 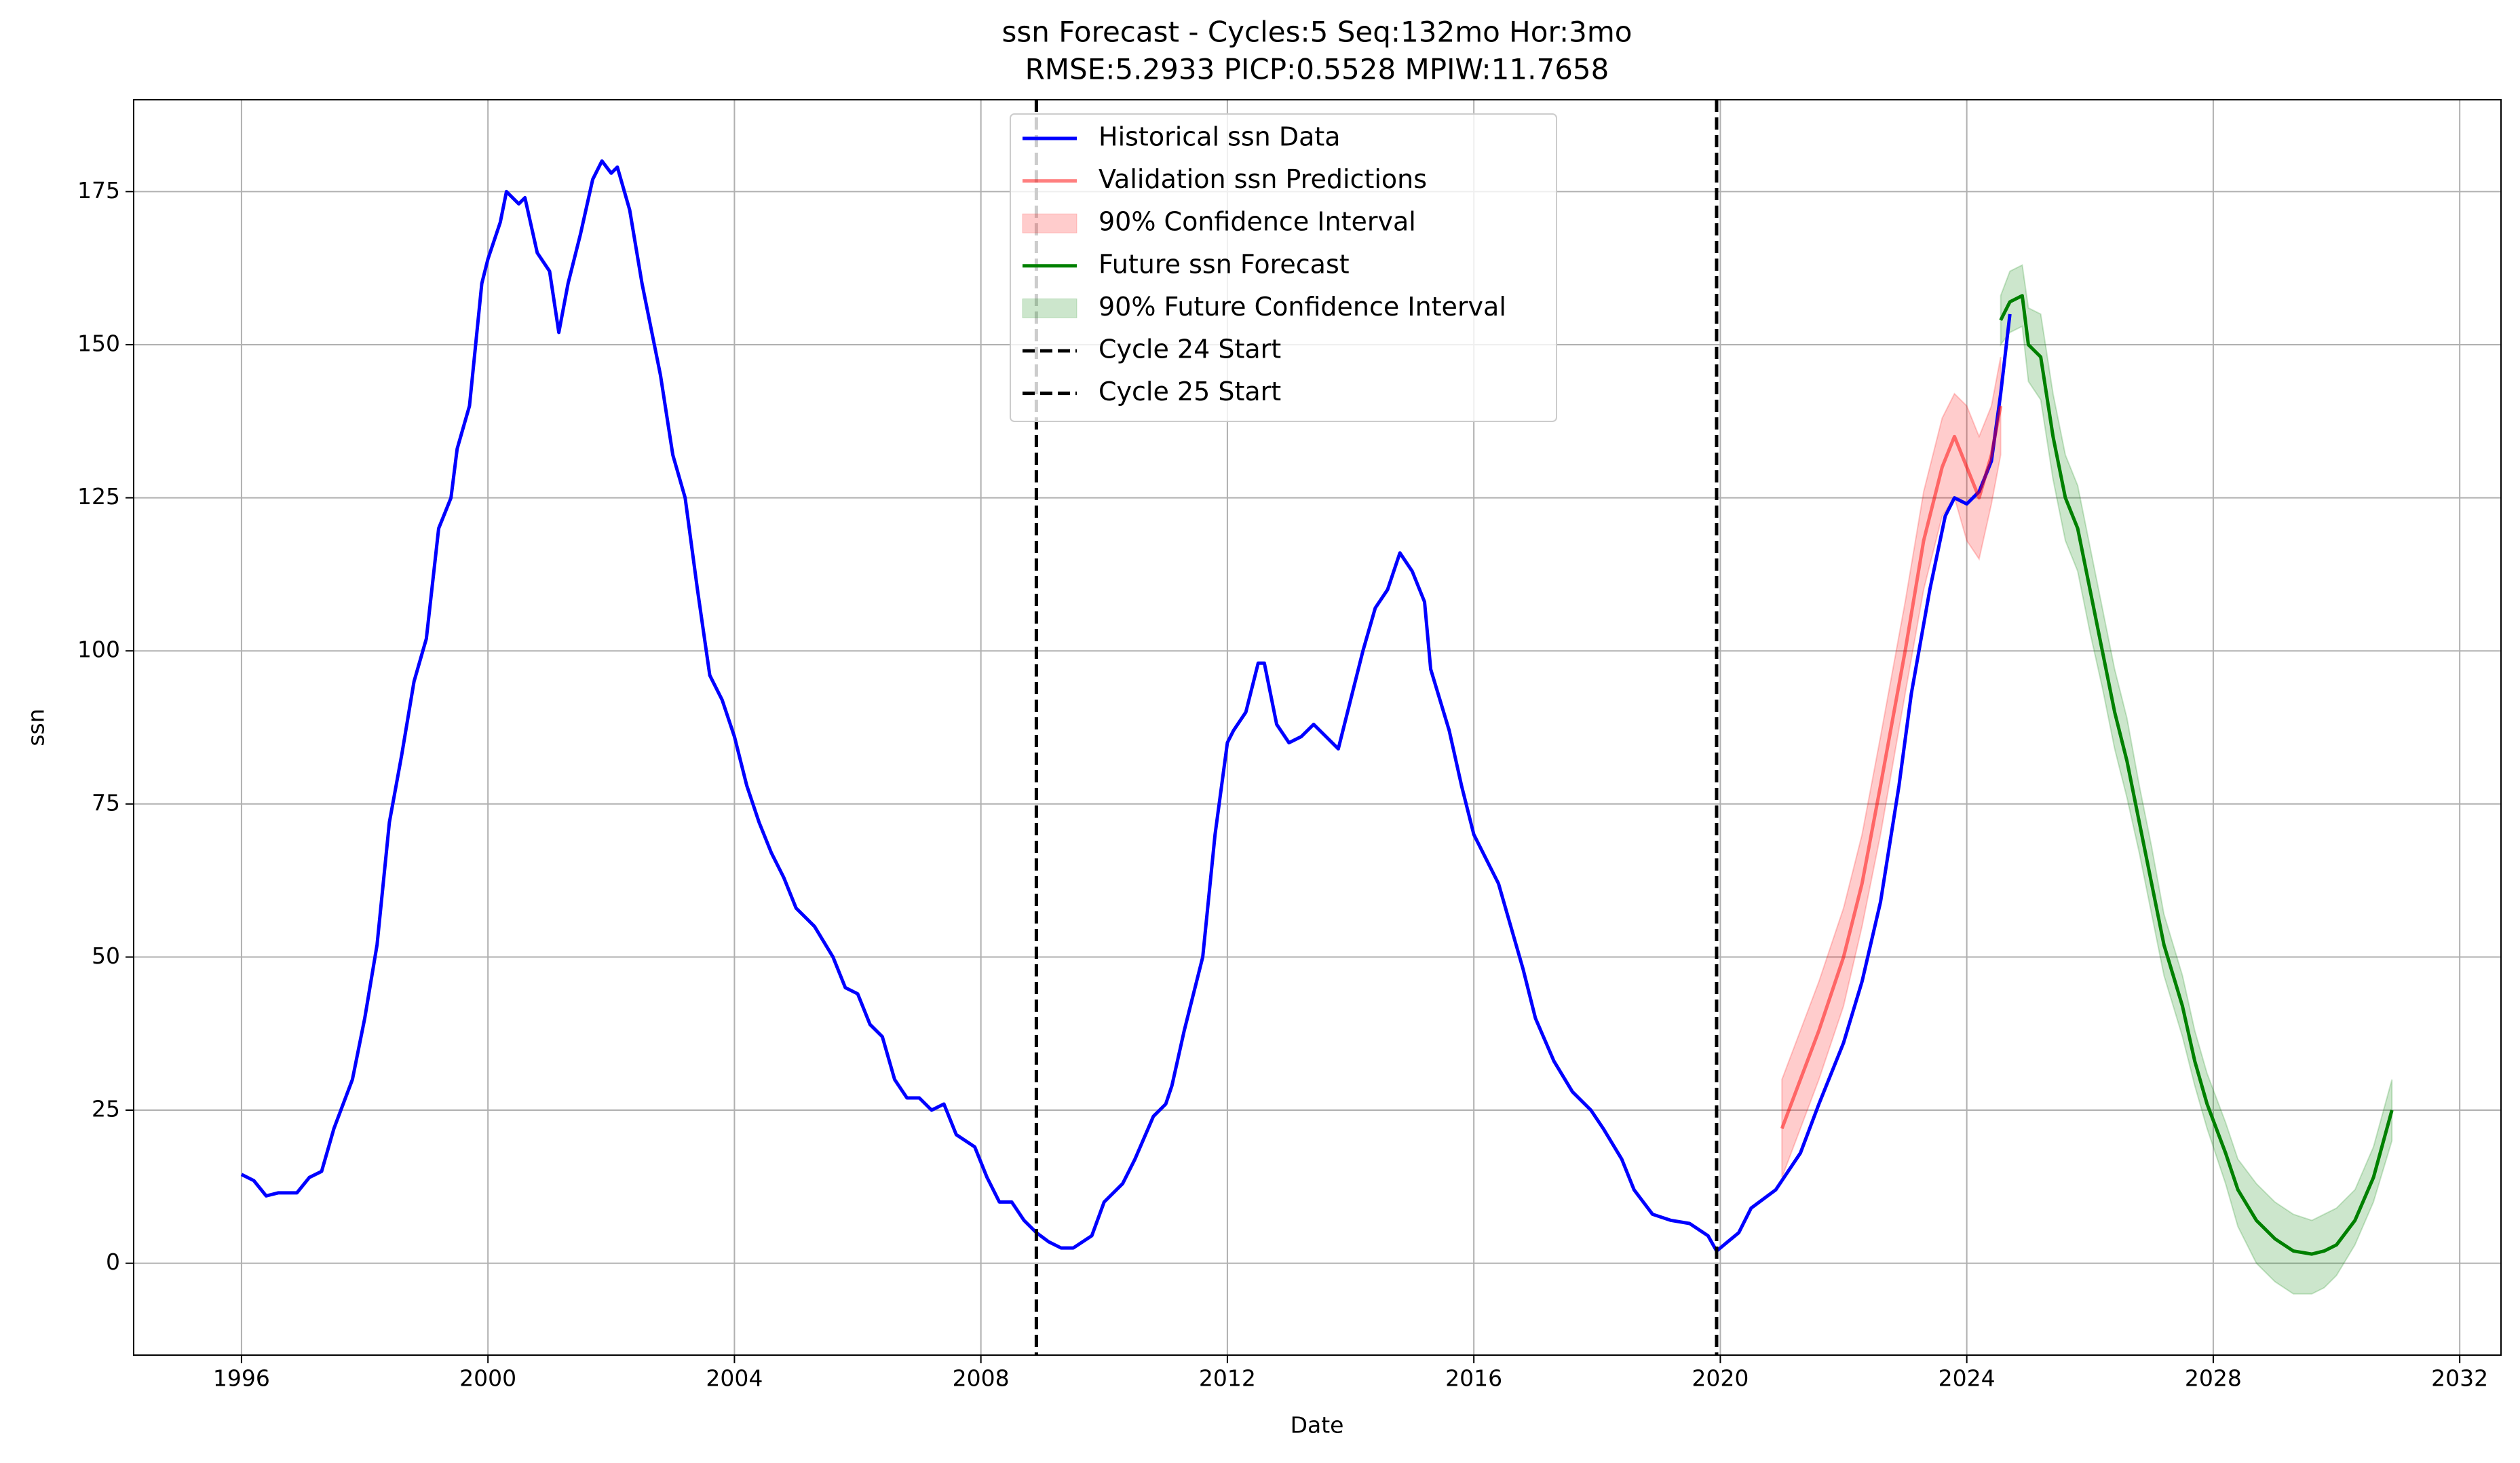 I want to click on legend-label: Future ssn Forecast, so click(x=1224, y=264).